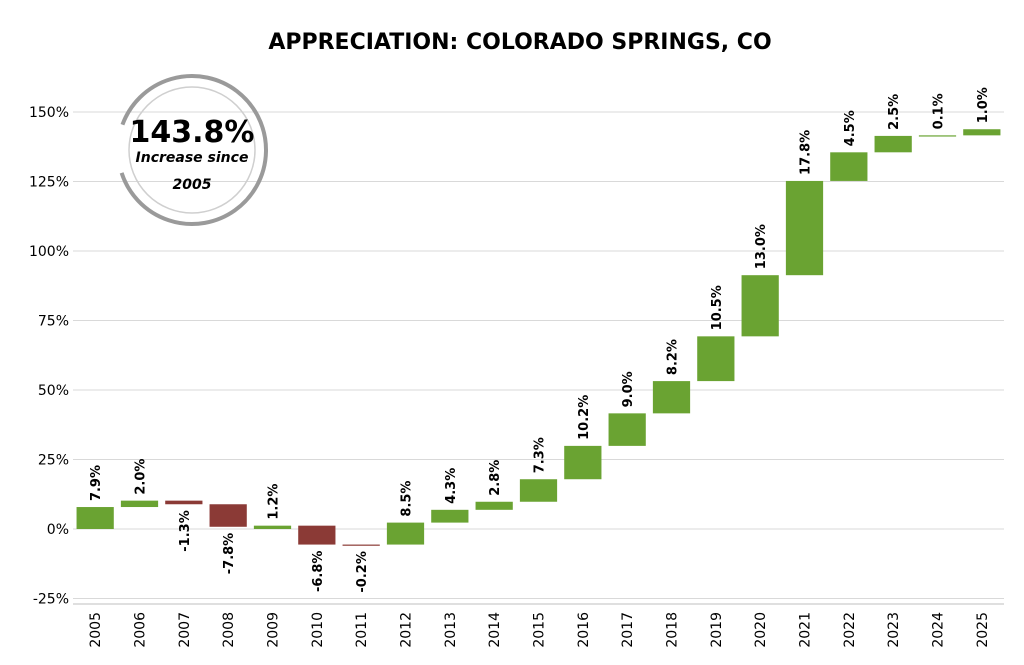 This screenshot has height=665, width=1024. What do you see at coordinates (761, 246) in the screenshot?
I see `data-label-2020: 13.0%` at bounding box center [761, 246].